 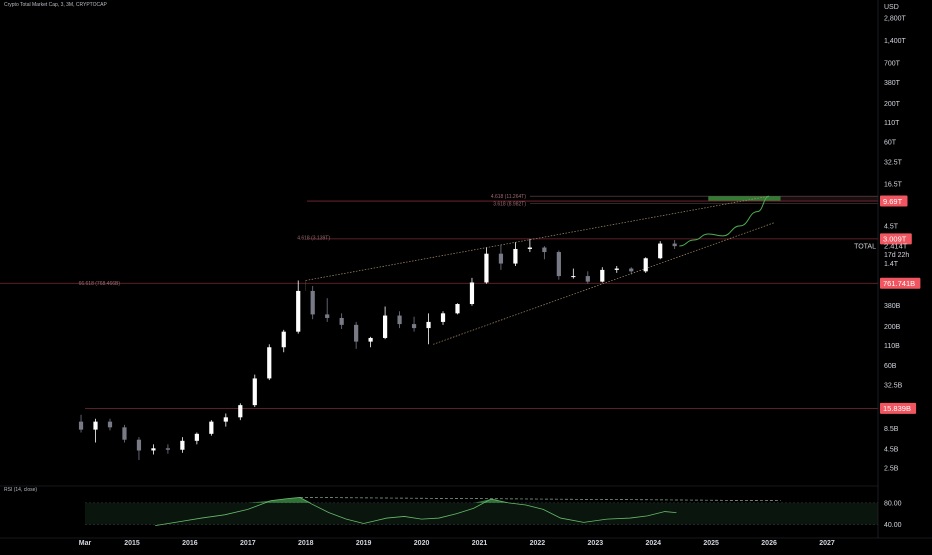 What do you see at coordinates (891, 450) in the screenshot?
I see `price-tick-label: 4.5B` at bounding box center [891, 450].